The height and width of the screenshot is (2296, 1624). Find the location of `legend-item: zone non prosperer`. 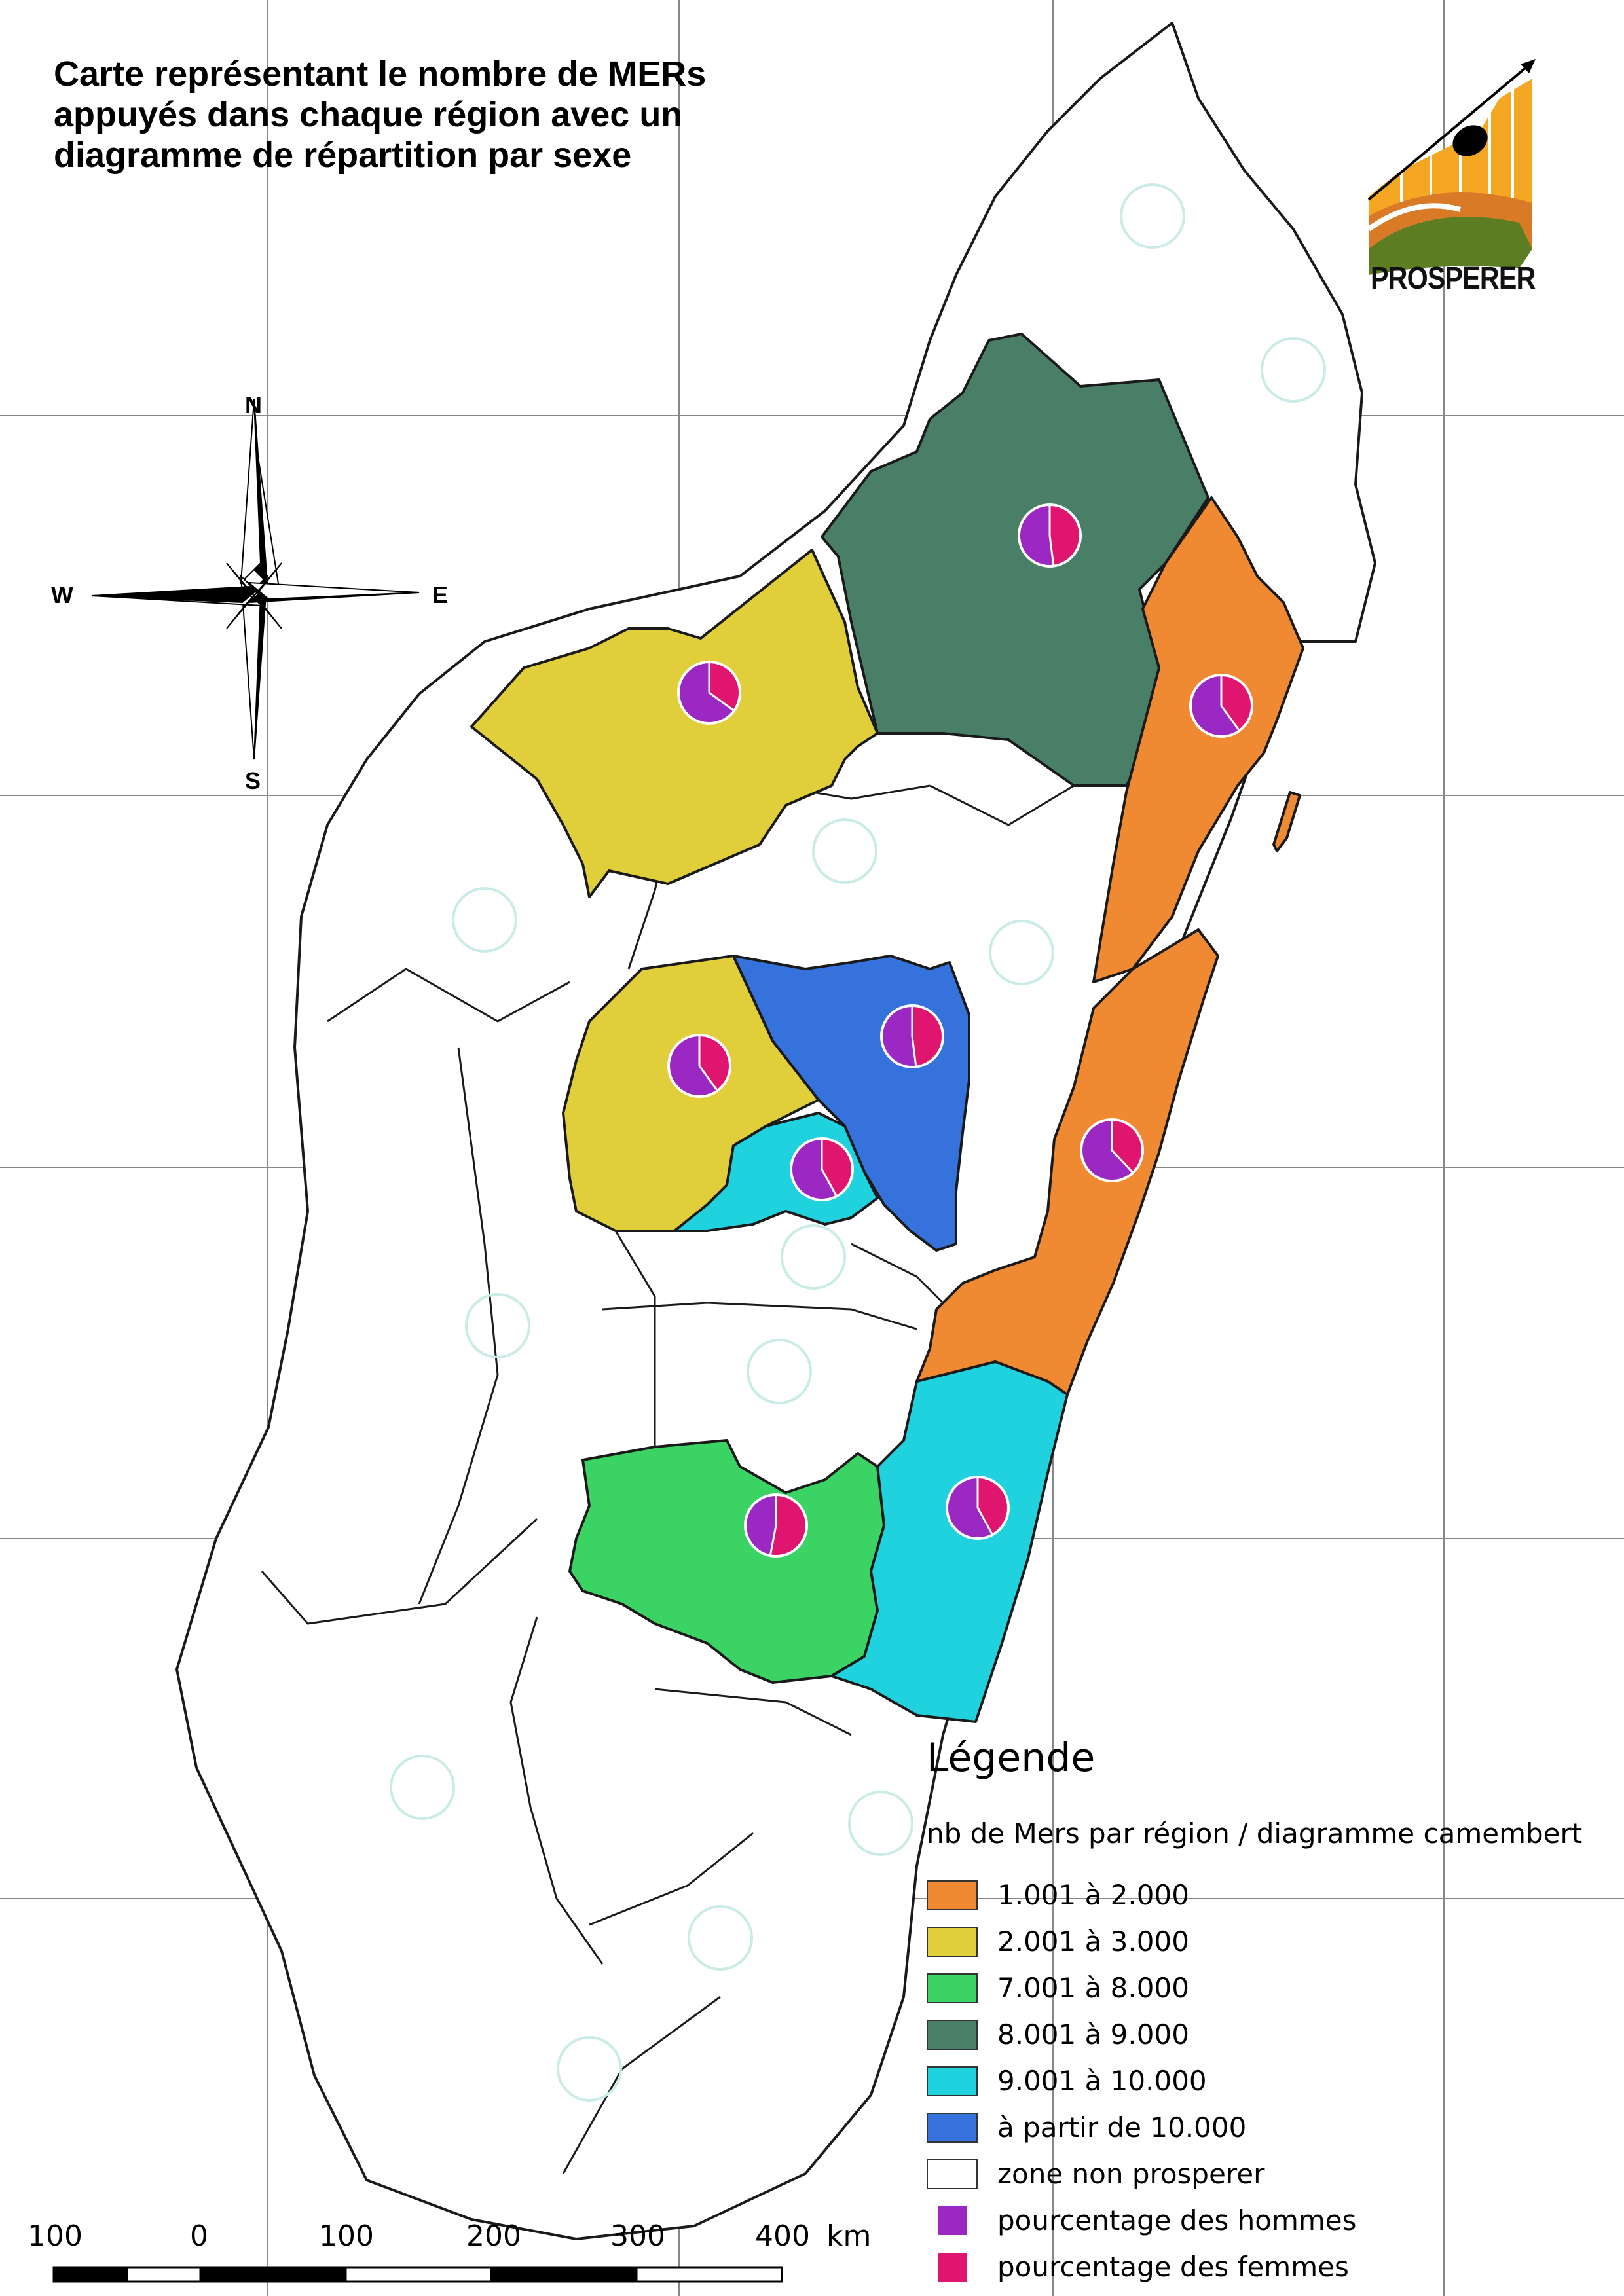

legend-item: zone non prosperer is located at coordinates (1267, 2174).